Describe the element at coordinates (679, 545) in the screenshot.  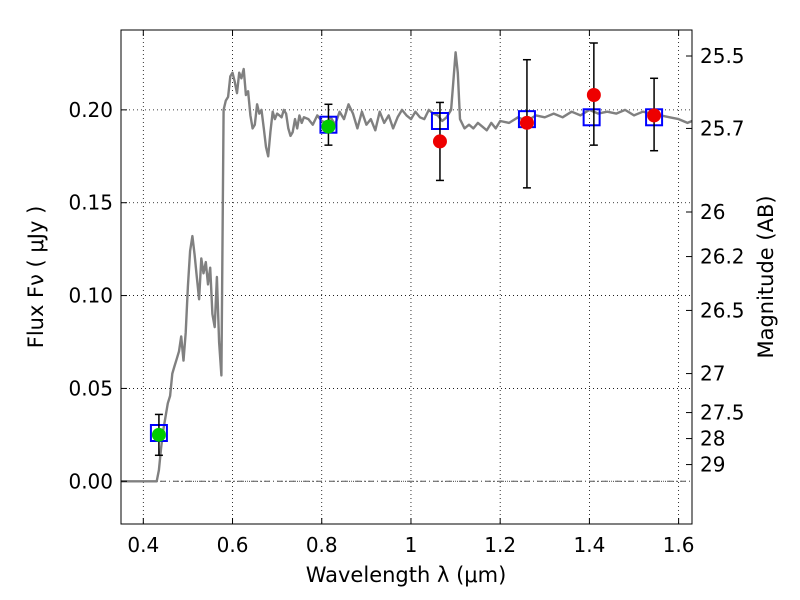
I see `x-tick-label: 1.6` at that location.